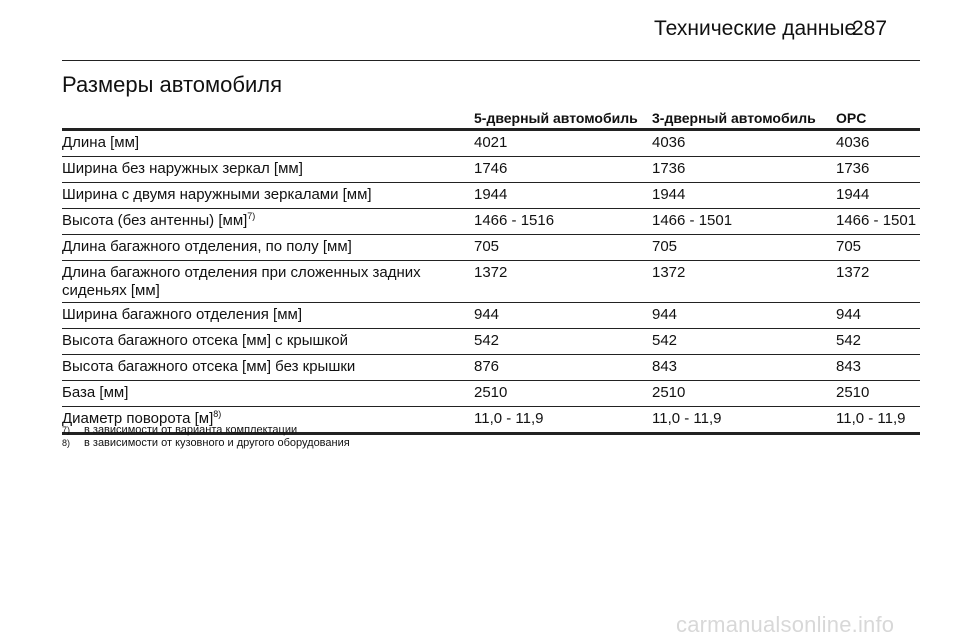  I want to click on row-label: Ширина без наружных зеркал [мм], so click(268, 169).